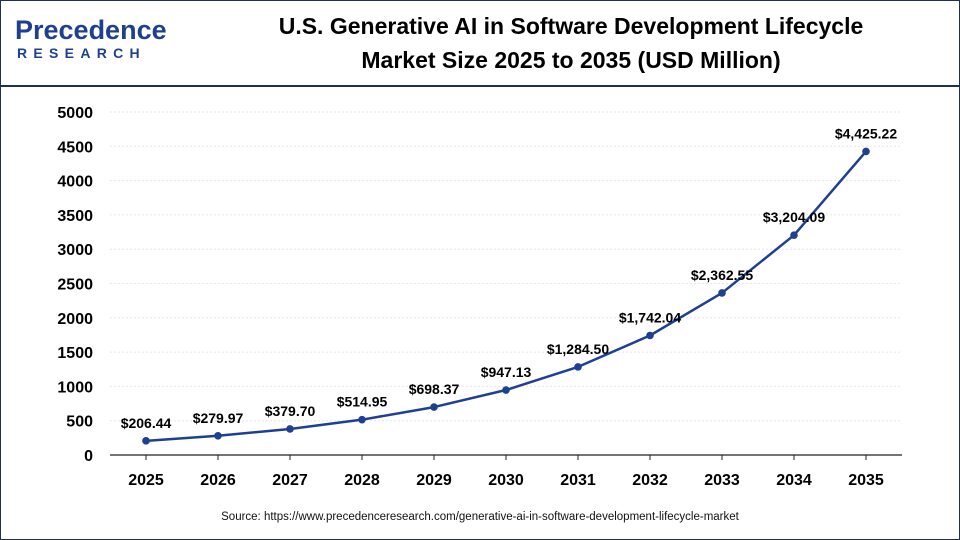 The image size is (960, 540). Describe the element at coordinates (578, 349) in the screenshot. I see `data-label: $1,284.50` at that location.